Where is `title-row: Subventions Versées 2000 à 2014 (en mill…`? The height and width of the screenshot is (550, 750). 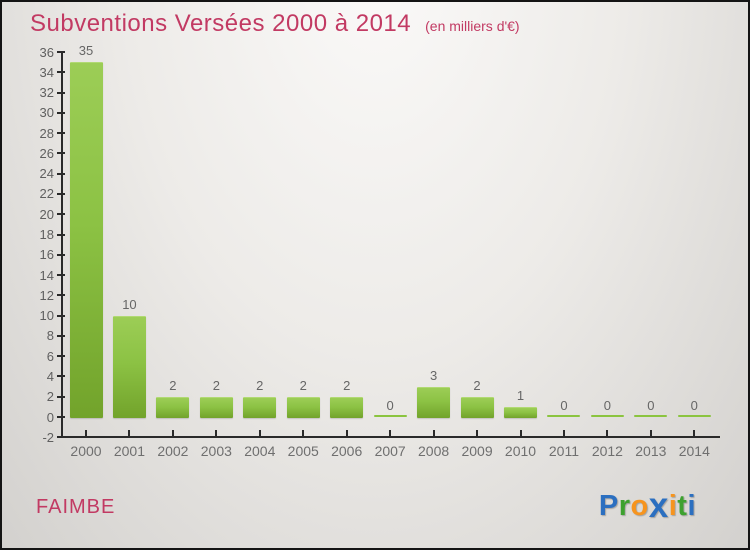
title-row: Subventions Versées 2000 à 2014 (en mill… is located at coordinates (275, 24).